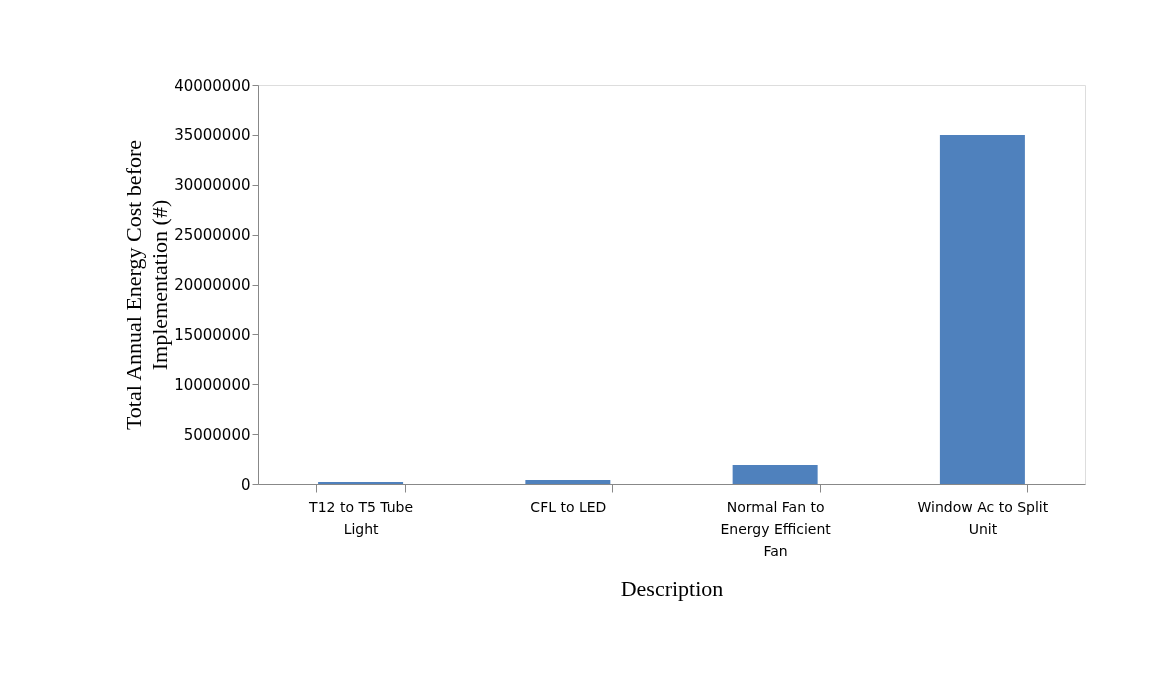 This screenshot has width=1154, height=679. I want to click on y-tick-label: 40000000, so click(212, 85).